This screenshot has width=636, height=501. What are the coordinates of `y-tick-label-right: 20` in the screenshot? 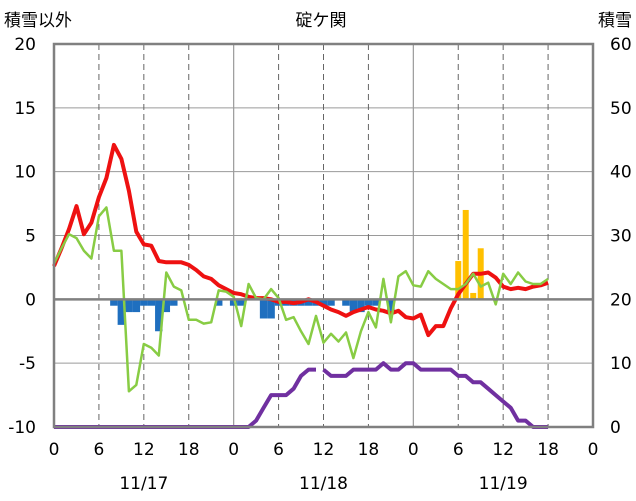 It's located at (621, 300).